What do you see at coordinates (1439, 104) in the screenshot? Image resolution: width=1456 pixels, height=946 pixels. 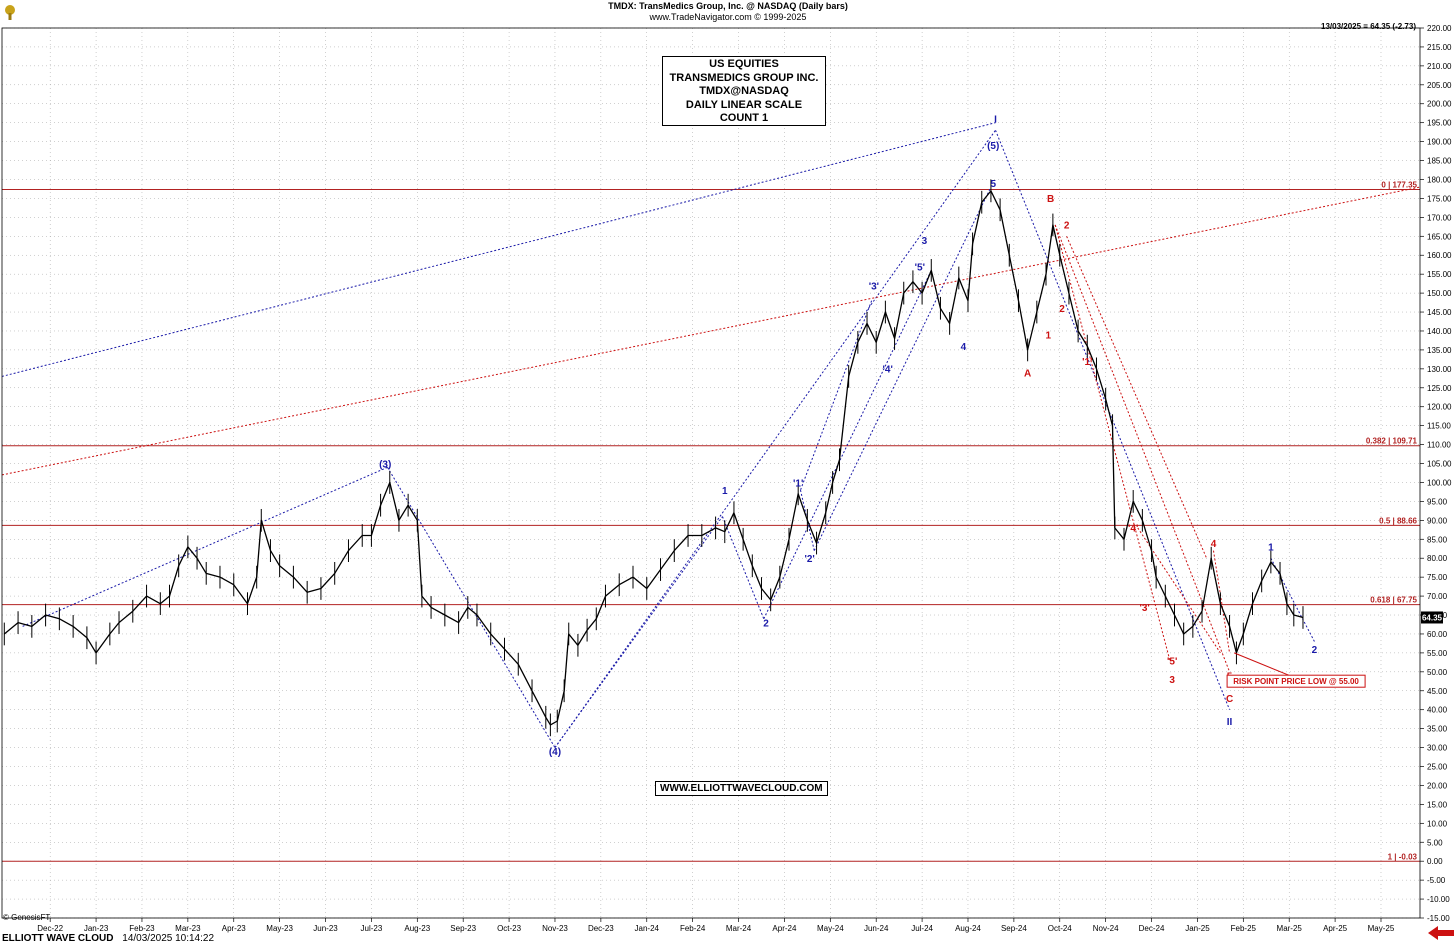 I see `y-tick-label: 200.00` at bounding box center [1439, 104].